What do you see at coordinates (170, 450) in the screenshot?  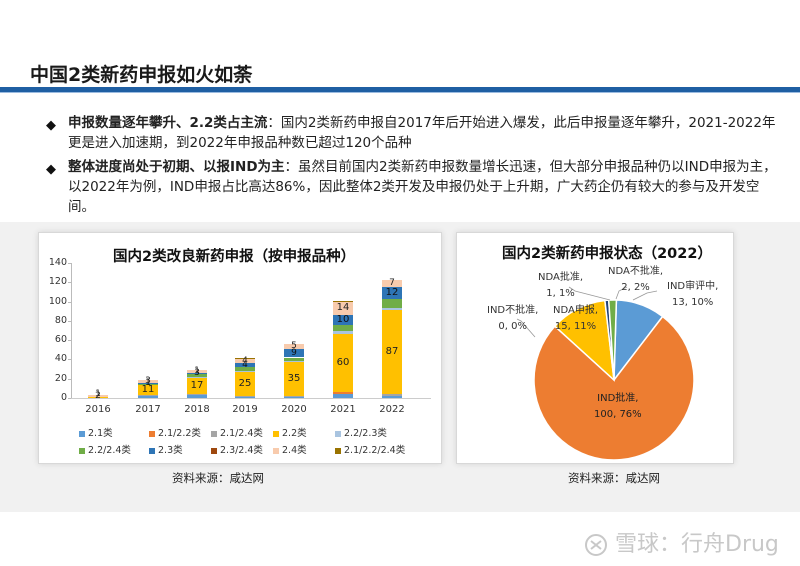 I see `legend-label: 2.3类` at bounding box center [170, 450].